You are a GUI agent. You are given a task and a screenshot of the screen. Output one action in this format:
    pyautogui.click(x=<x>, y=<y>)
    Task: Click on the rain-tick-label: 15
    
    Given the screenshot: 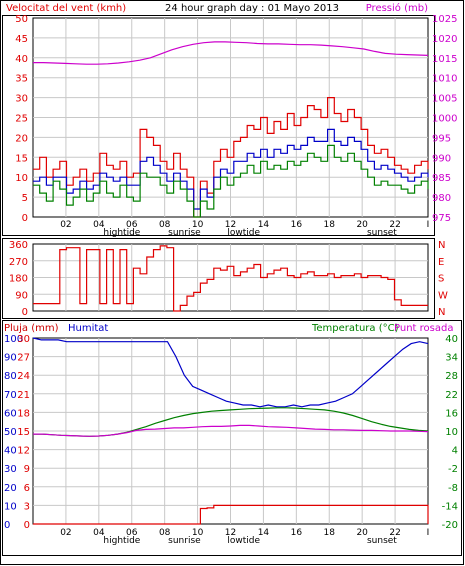 What is the action you would take?
    pyautogui.click(x=23, y=432)
    